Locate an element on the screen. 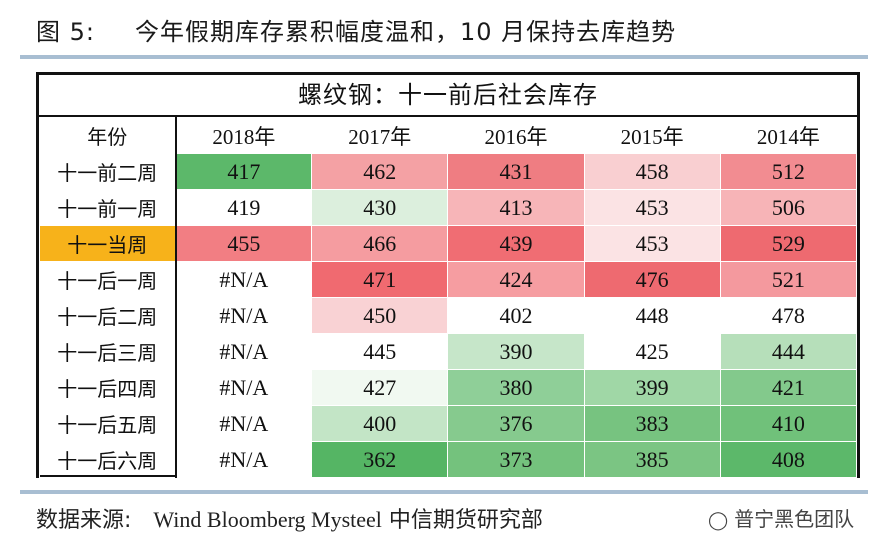  table-row: 十一后五周 #N/A 400 376 383 410 is located at coordinates (448, 423).